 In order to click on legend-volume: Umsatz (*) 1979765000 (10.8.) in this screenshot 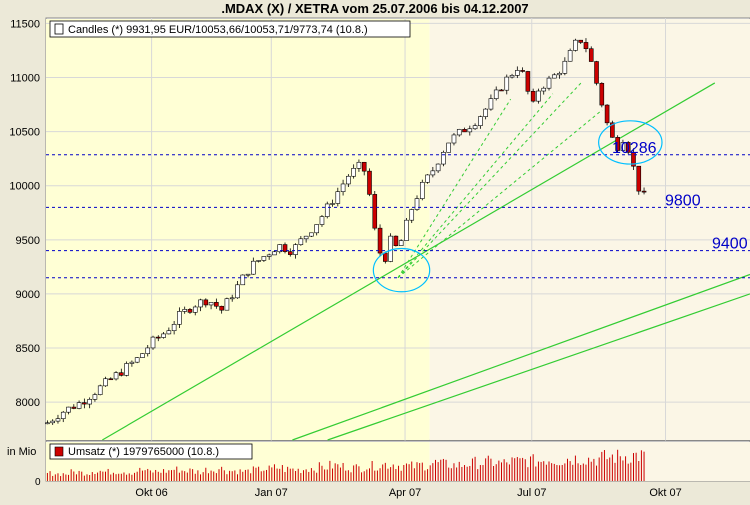, I will do `click(151, 451)`.